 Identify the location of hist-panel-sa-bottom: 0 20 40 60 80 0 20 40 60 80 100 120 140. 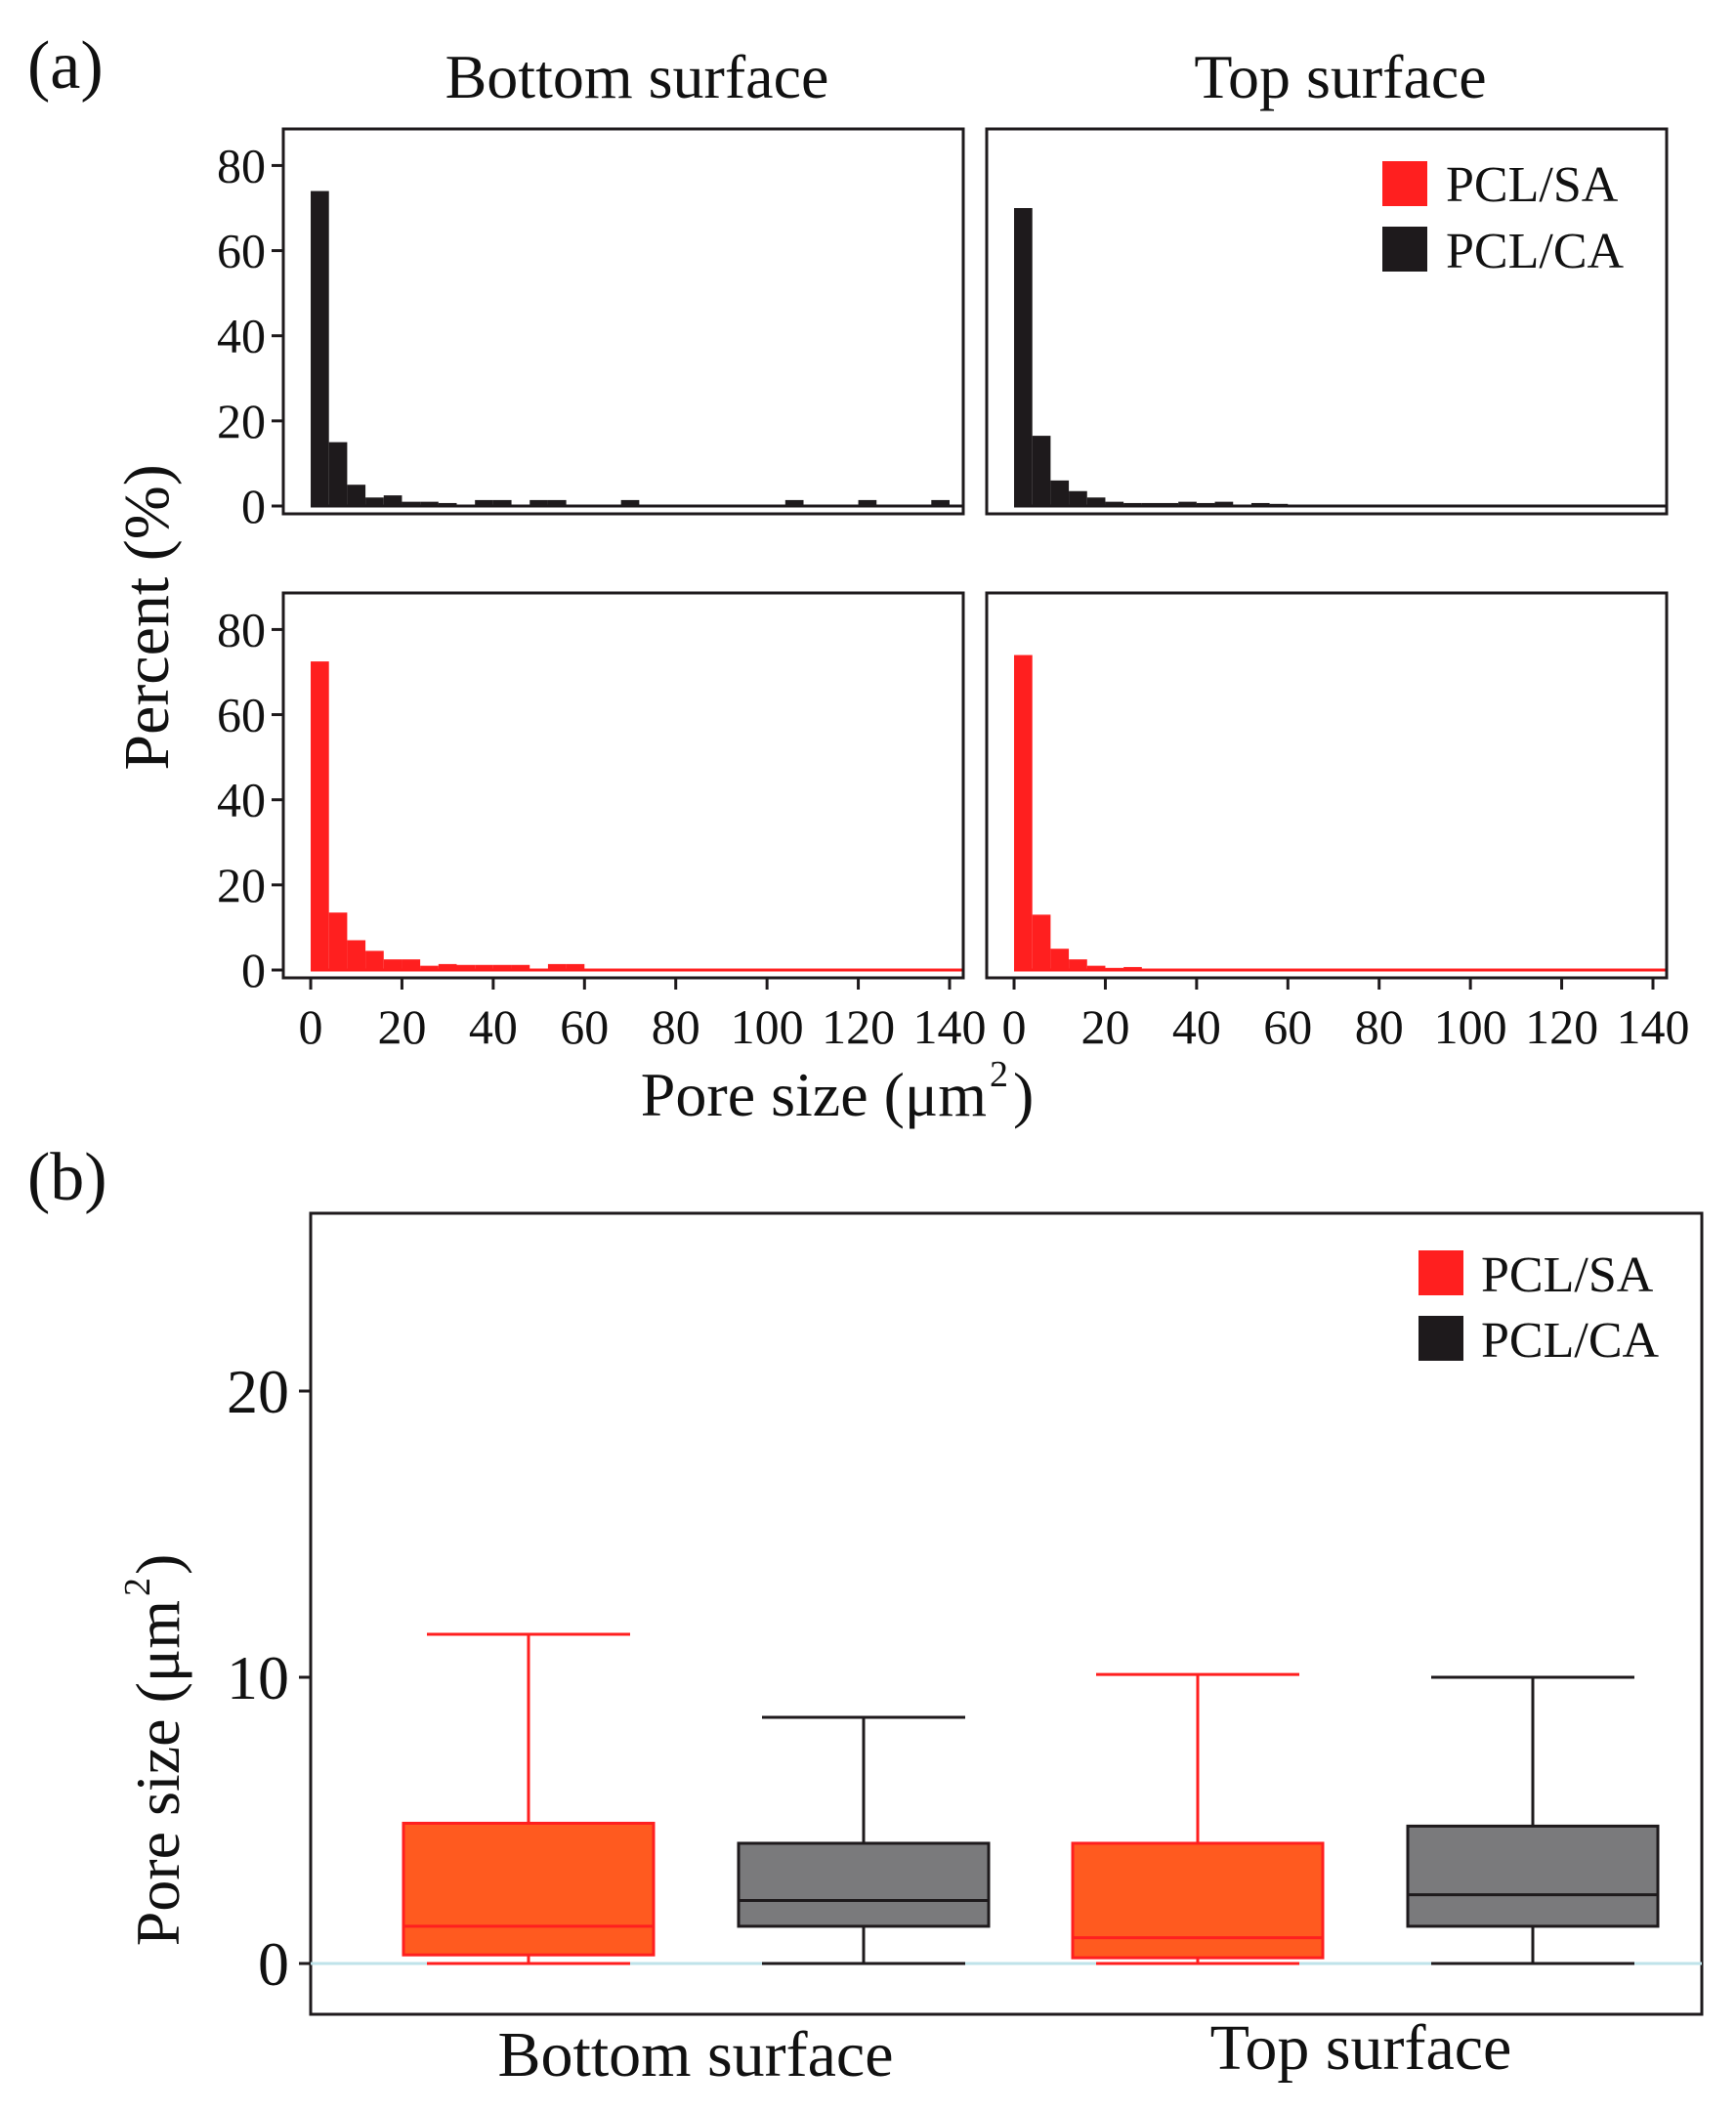
(601, 822).